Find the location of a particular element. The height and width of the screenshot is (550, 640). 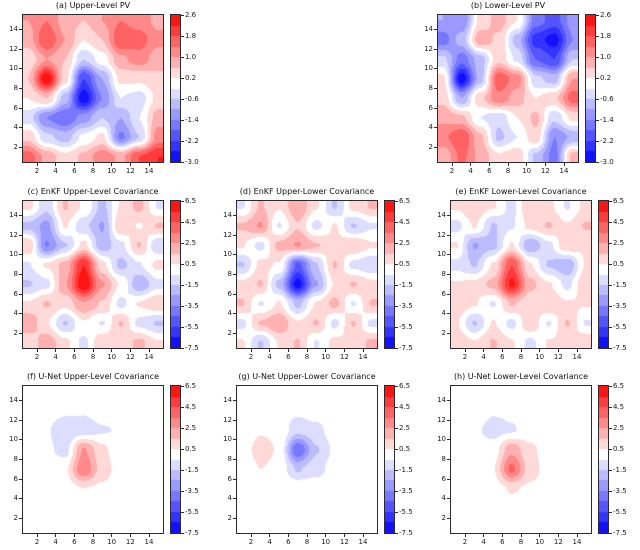

colorbar-tick-label: -5.5 is located at coordinates (620, 326).